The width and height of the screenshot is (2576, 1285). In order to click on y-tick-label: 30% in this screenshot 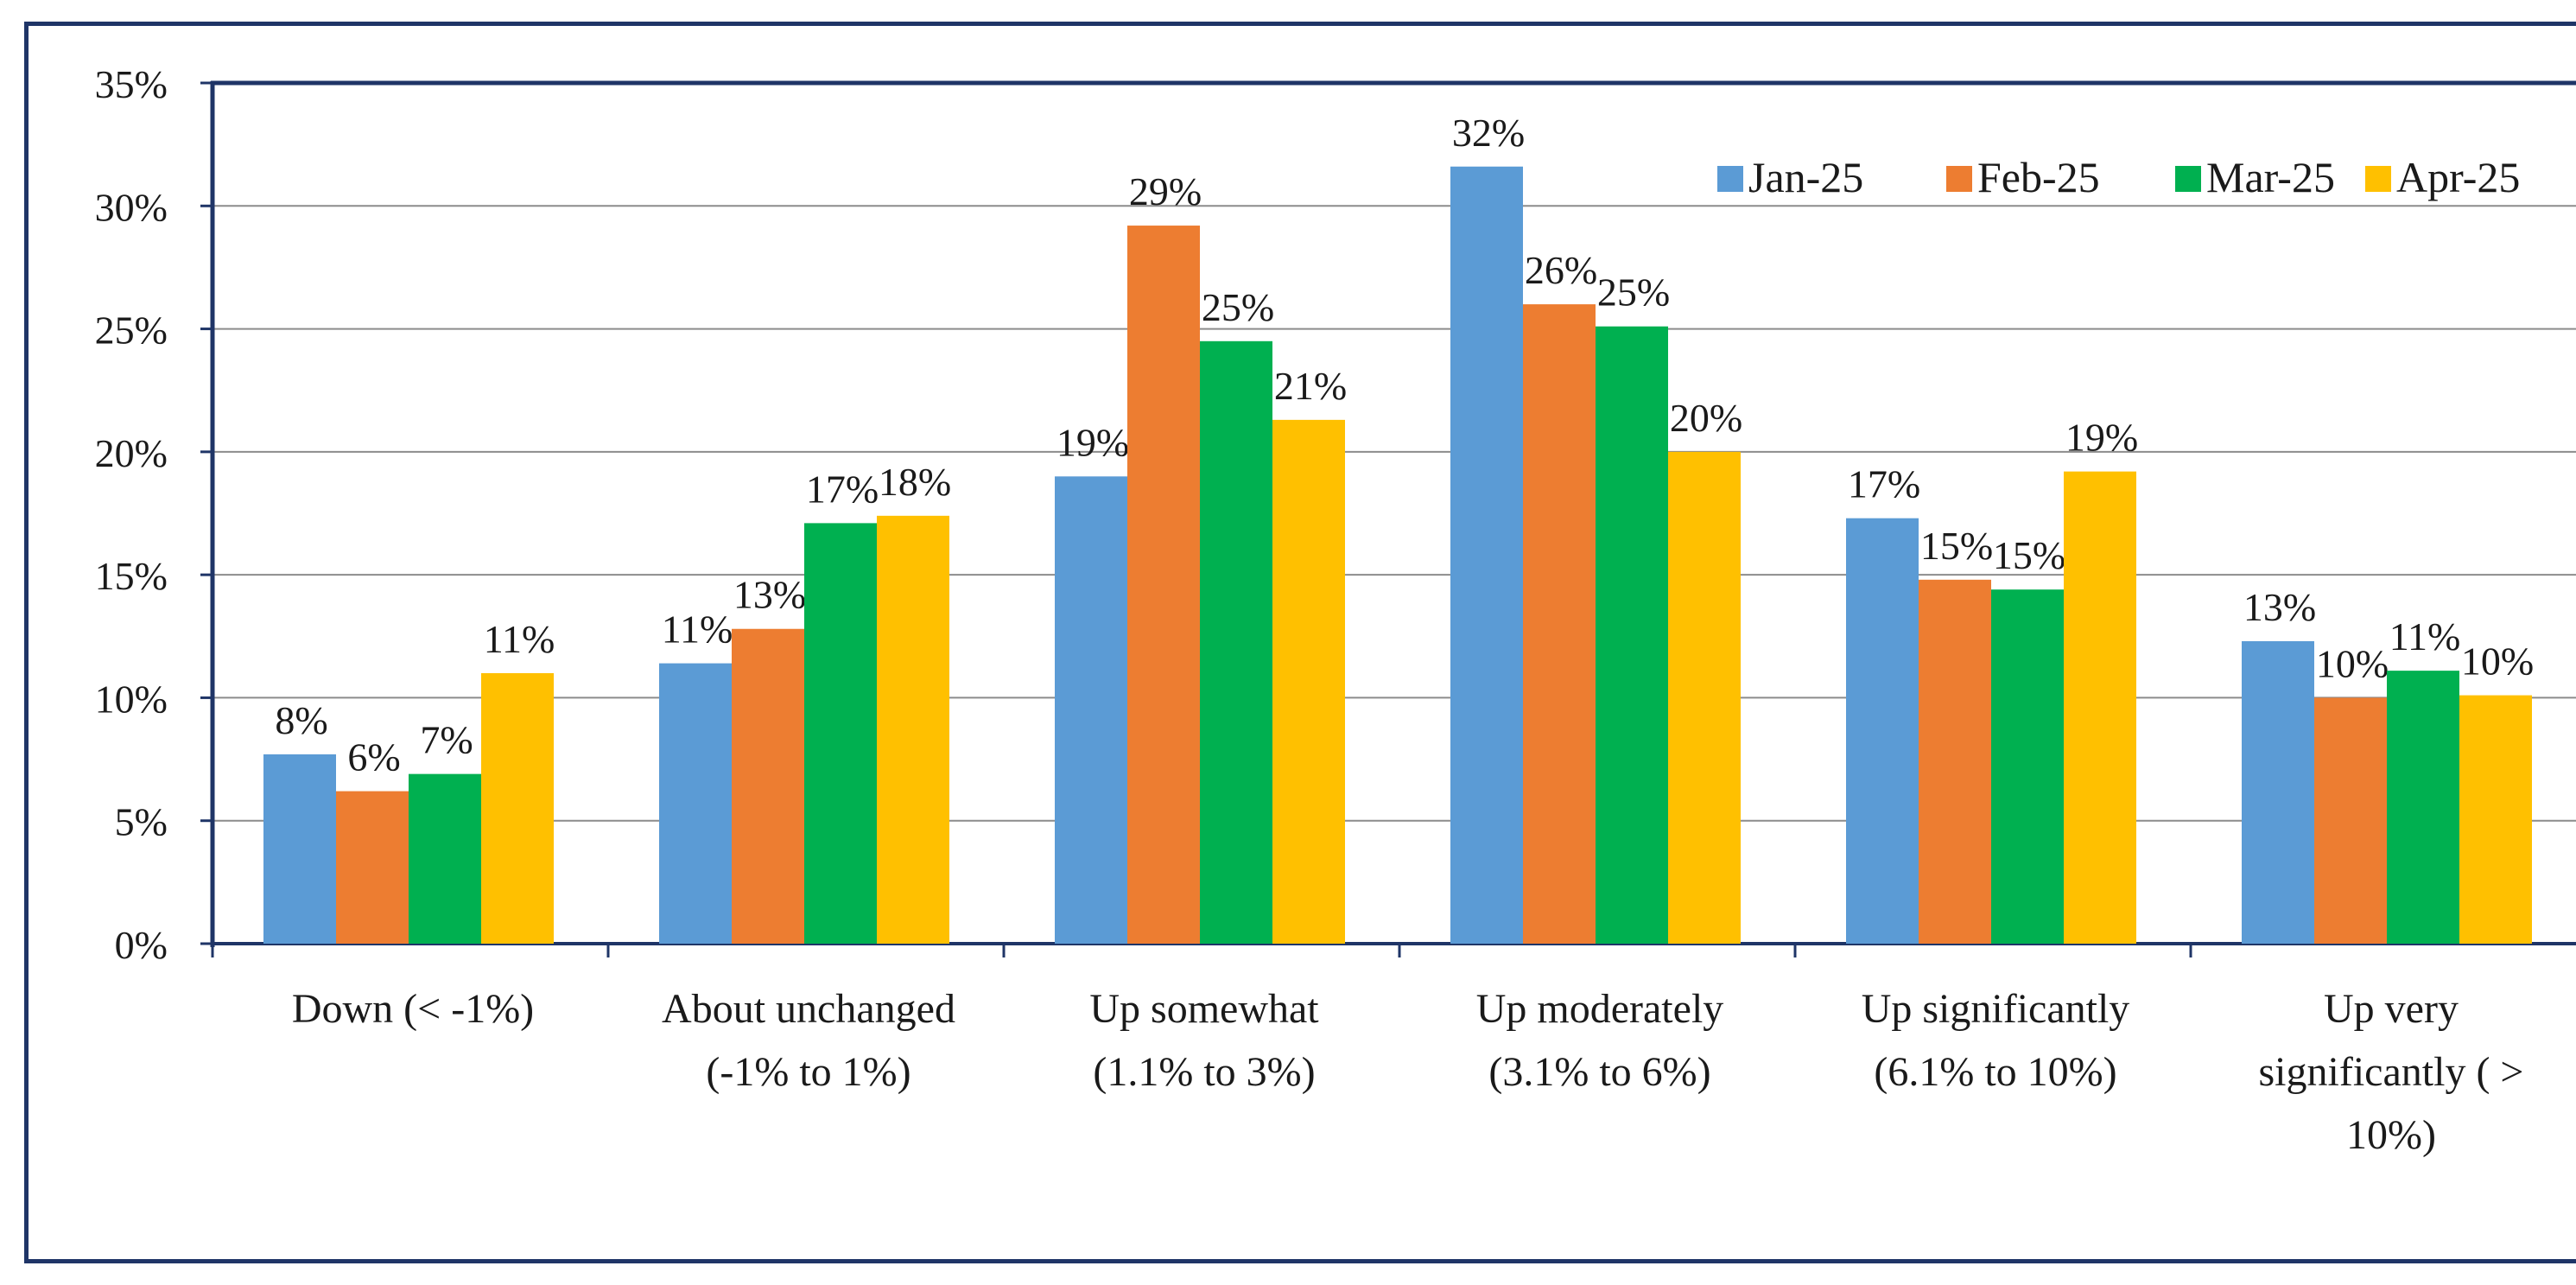, I will do `click(131, 207)`.